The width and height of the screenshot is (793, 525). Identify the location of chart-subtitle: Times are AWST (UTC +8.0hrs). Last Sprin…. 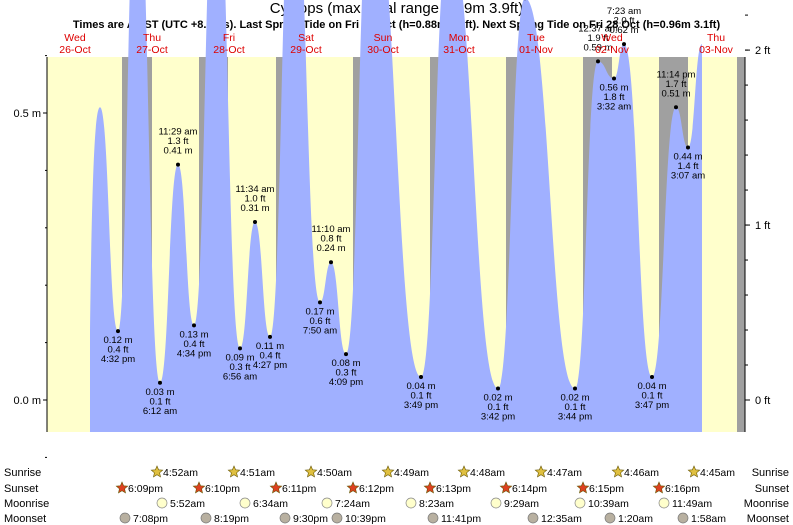
(396, 25).